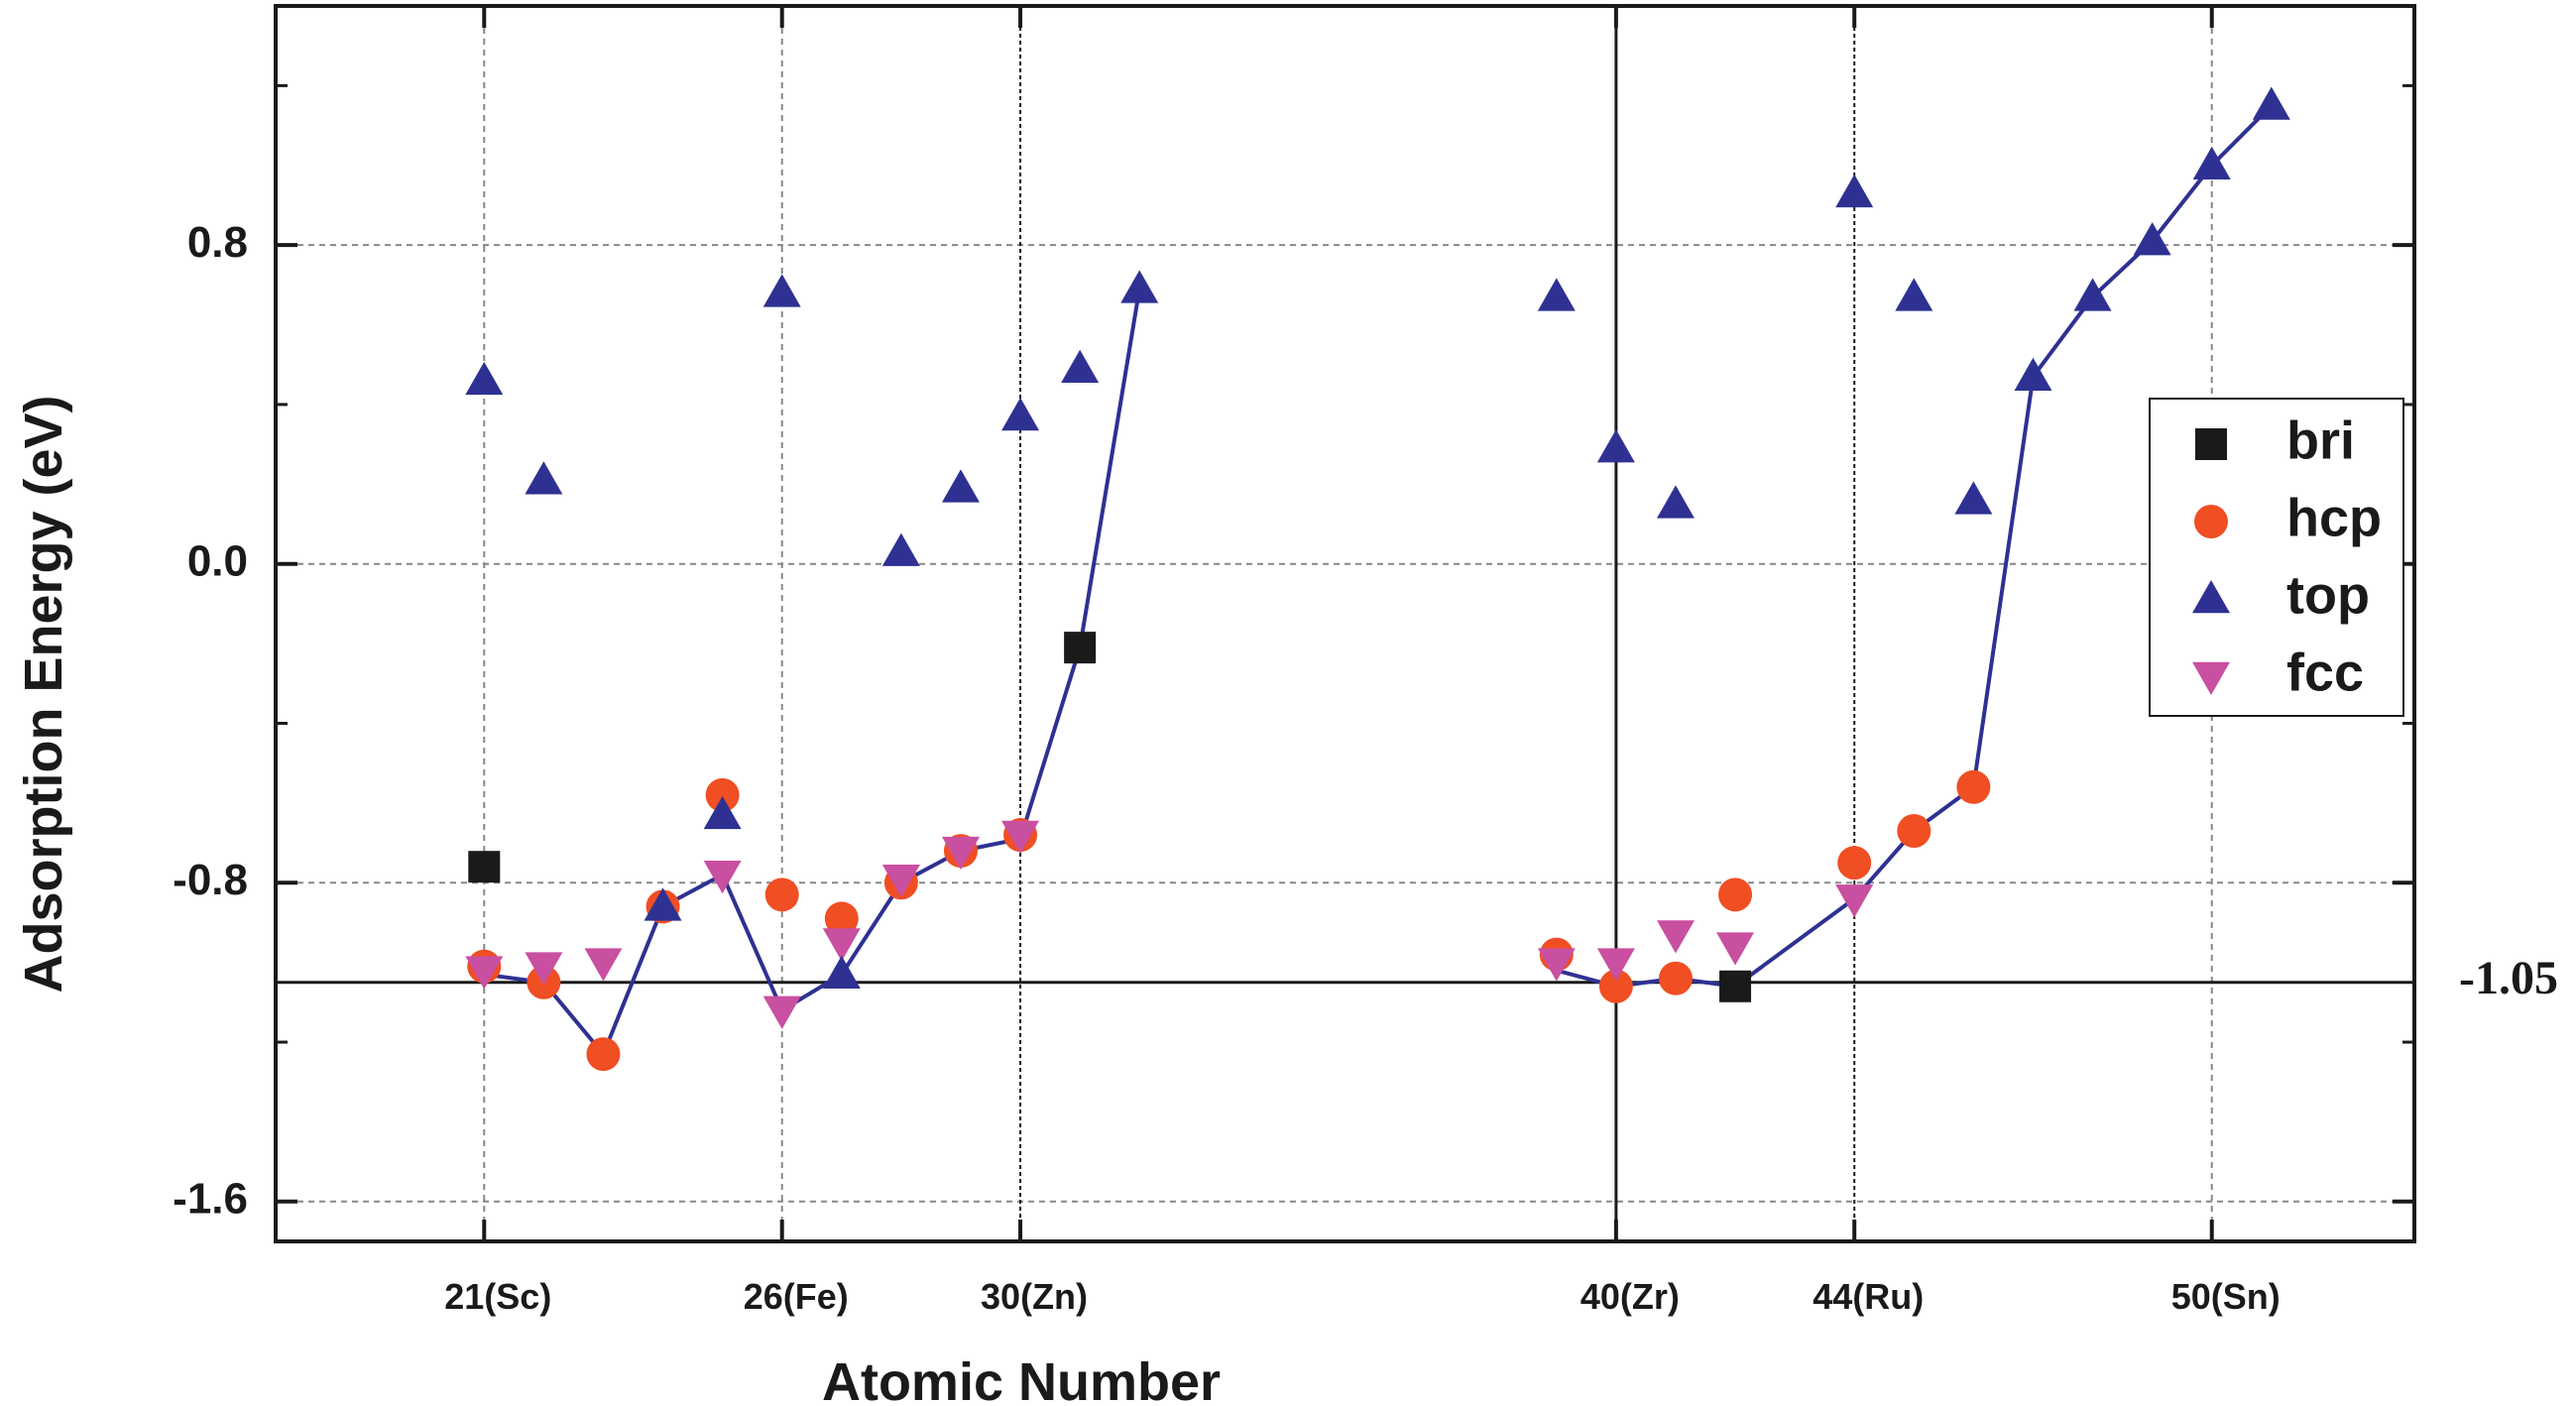  What do you see at coordinates (1868, 1296) in the screenshot?
I see `x-tick-label: 44(Ru)` at bounding box center [1868, 1296].